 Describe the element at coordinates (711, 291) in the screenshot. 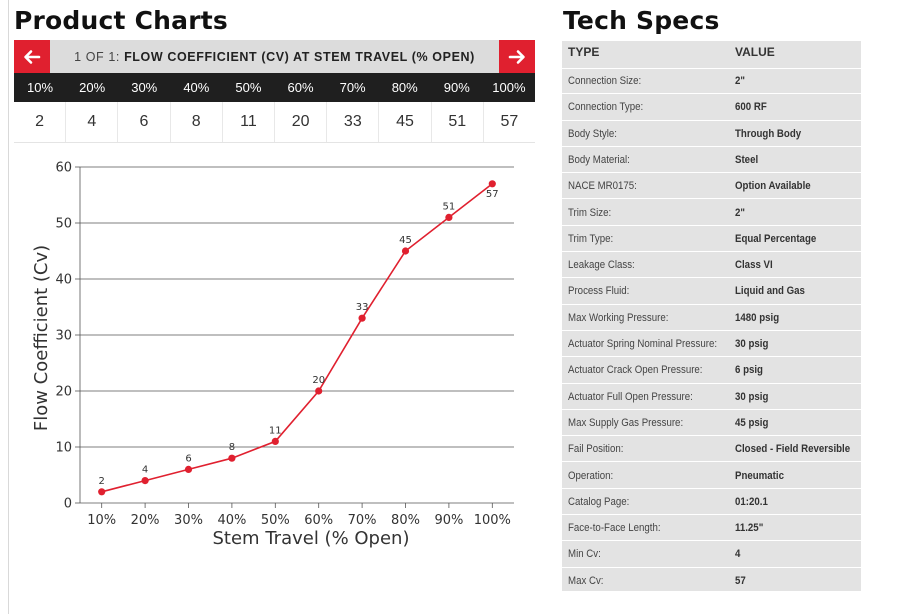

I see `spec-row: Process Fluid: Liquid and Gas` at that location.